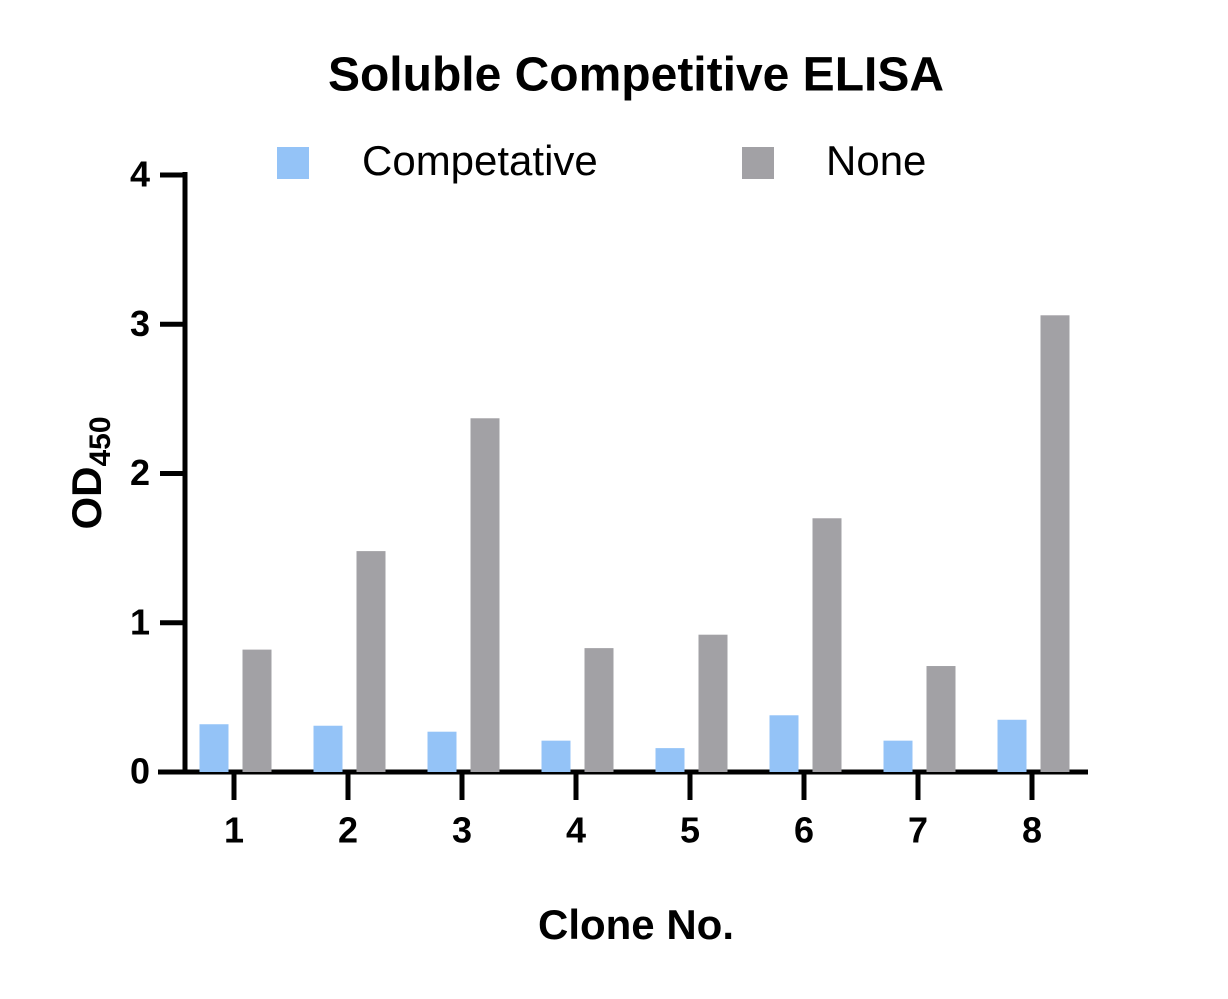 Image resolution: width=1228 pixels, height=999 pixels. I want to click on x-tick-label: 3, so click(462, 830).